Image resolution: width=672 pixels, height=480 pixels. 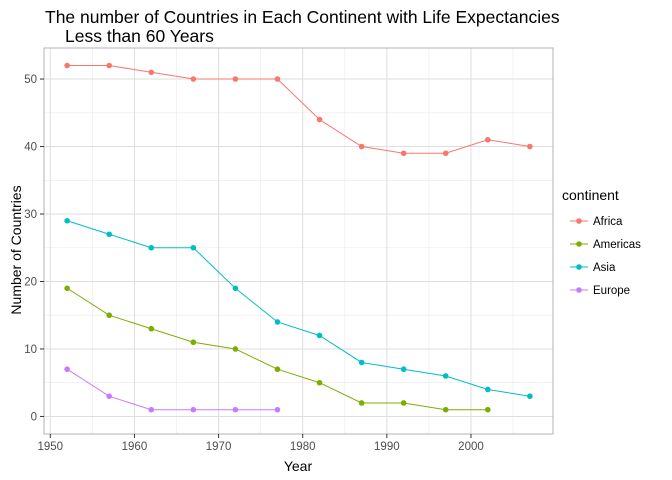 I want to click on series-africa, so click(x=298, y=109).